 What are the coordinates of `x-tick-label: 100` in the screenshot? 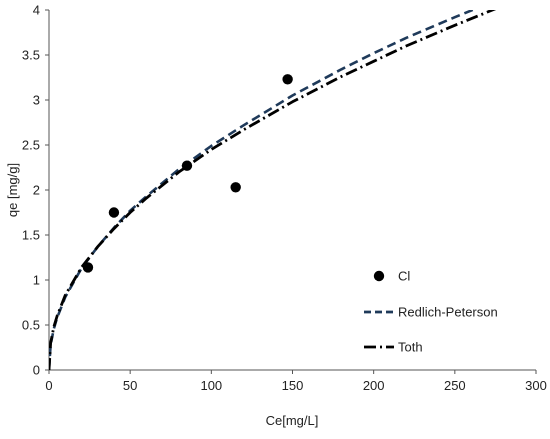 It's located at (211, 385).